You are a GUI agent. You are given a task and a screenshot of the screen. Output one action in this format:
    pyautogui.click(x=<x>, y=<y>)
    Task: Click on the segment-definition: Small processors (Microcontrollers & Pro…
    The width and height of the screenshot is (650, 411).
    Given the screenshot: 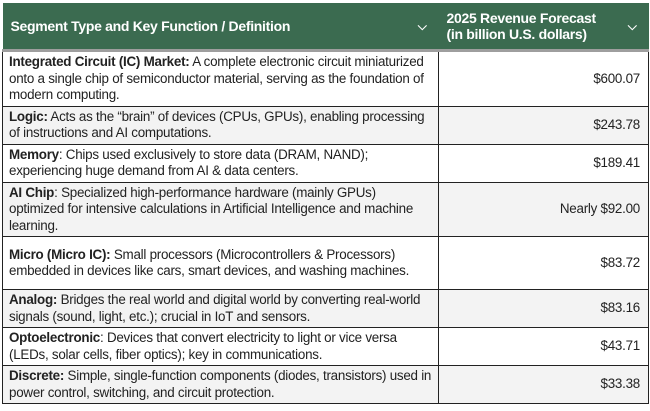 What is the action you would take?
    pyautogui.click(x=209, y=262)
    